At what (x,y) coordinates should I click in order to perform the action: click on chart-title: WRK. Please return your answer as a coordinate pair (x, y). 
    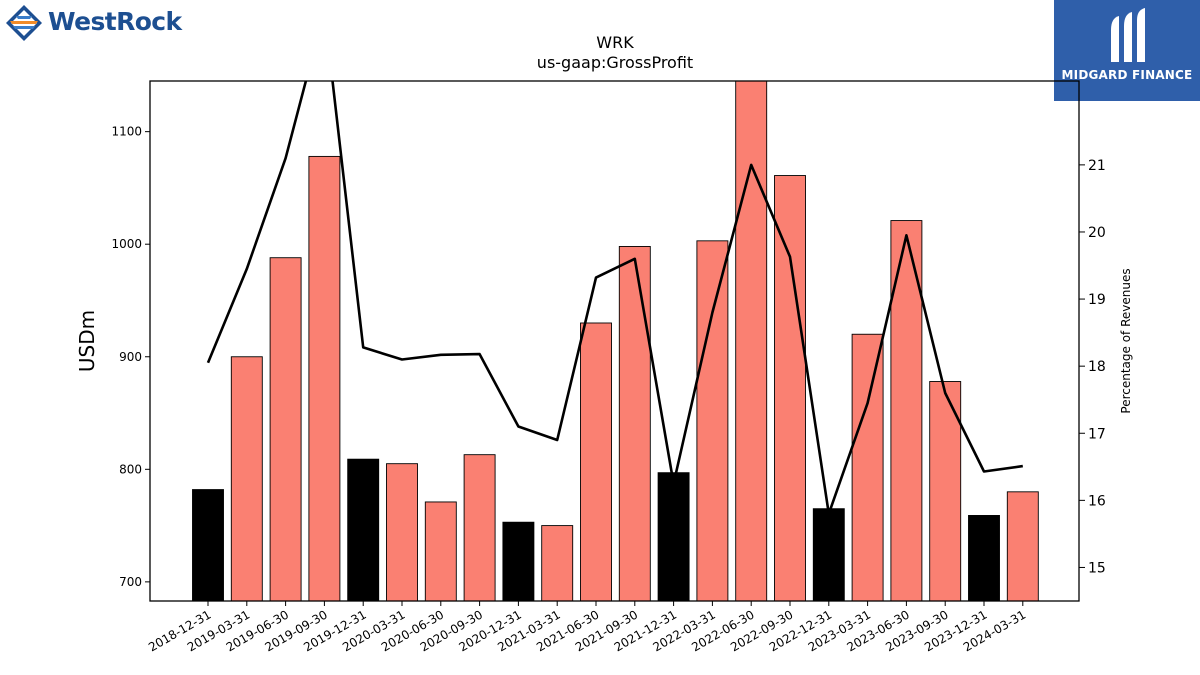
    Looking at the image, I should click on (615, 42).